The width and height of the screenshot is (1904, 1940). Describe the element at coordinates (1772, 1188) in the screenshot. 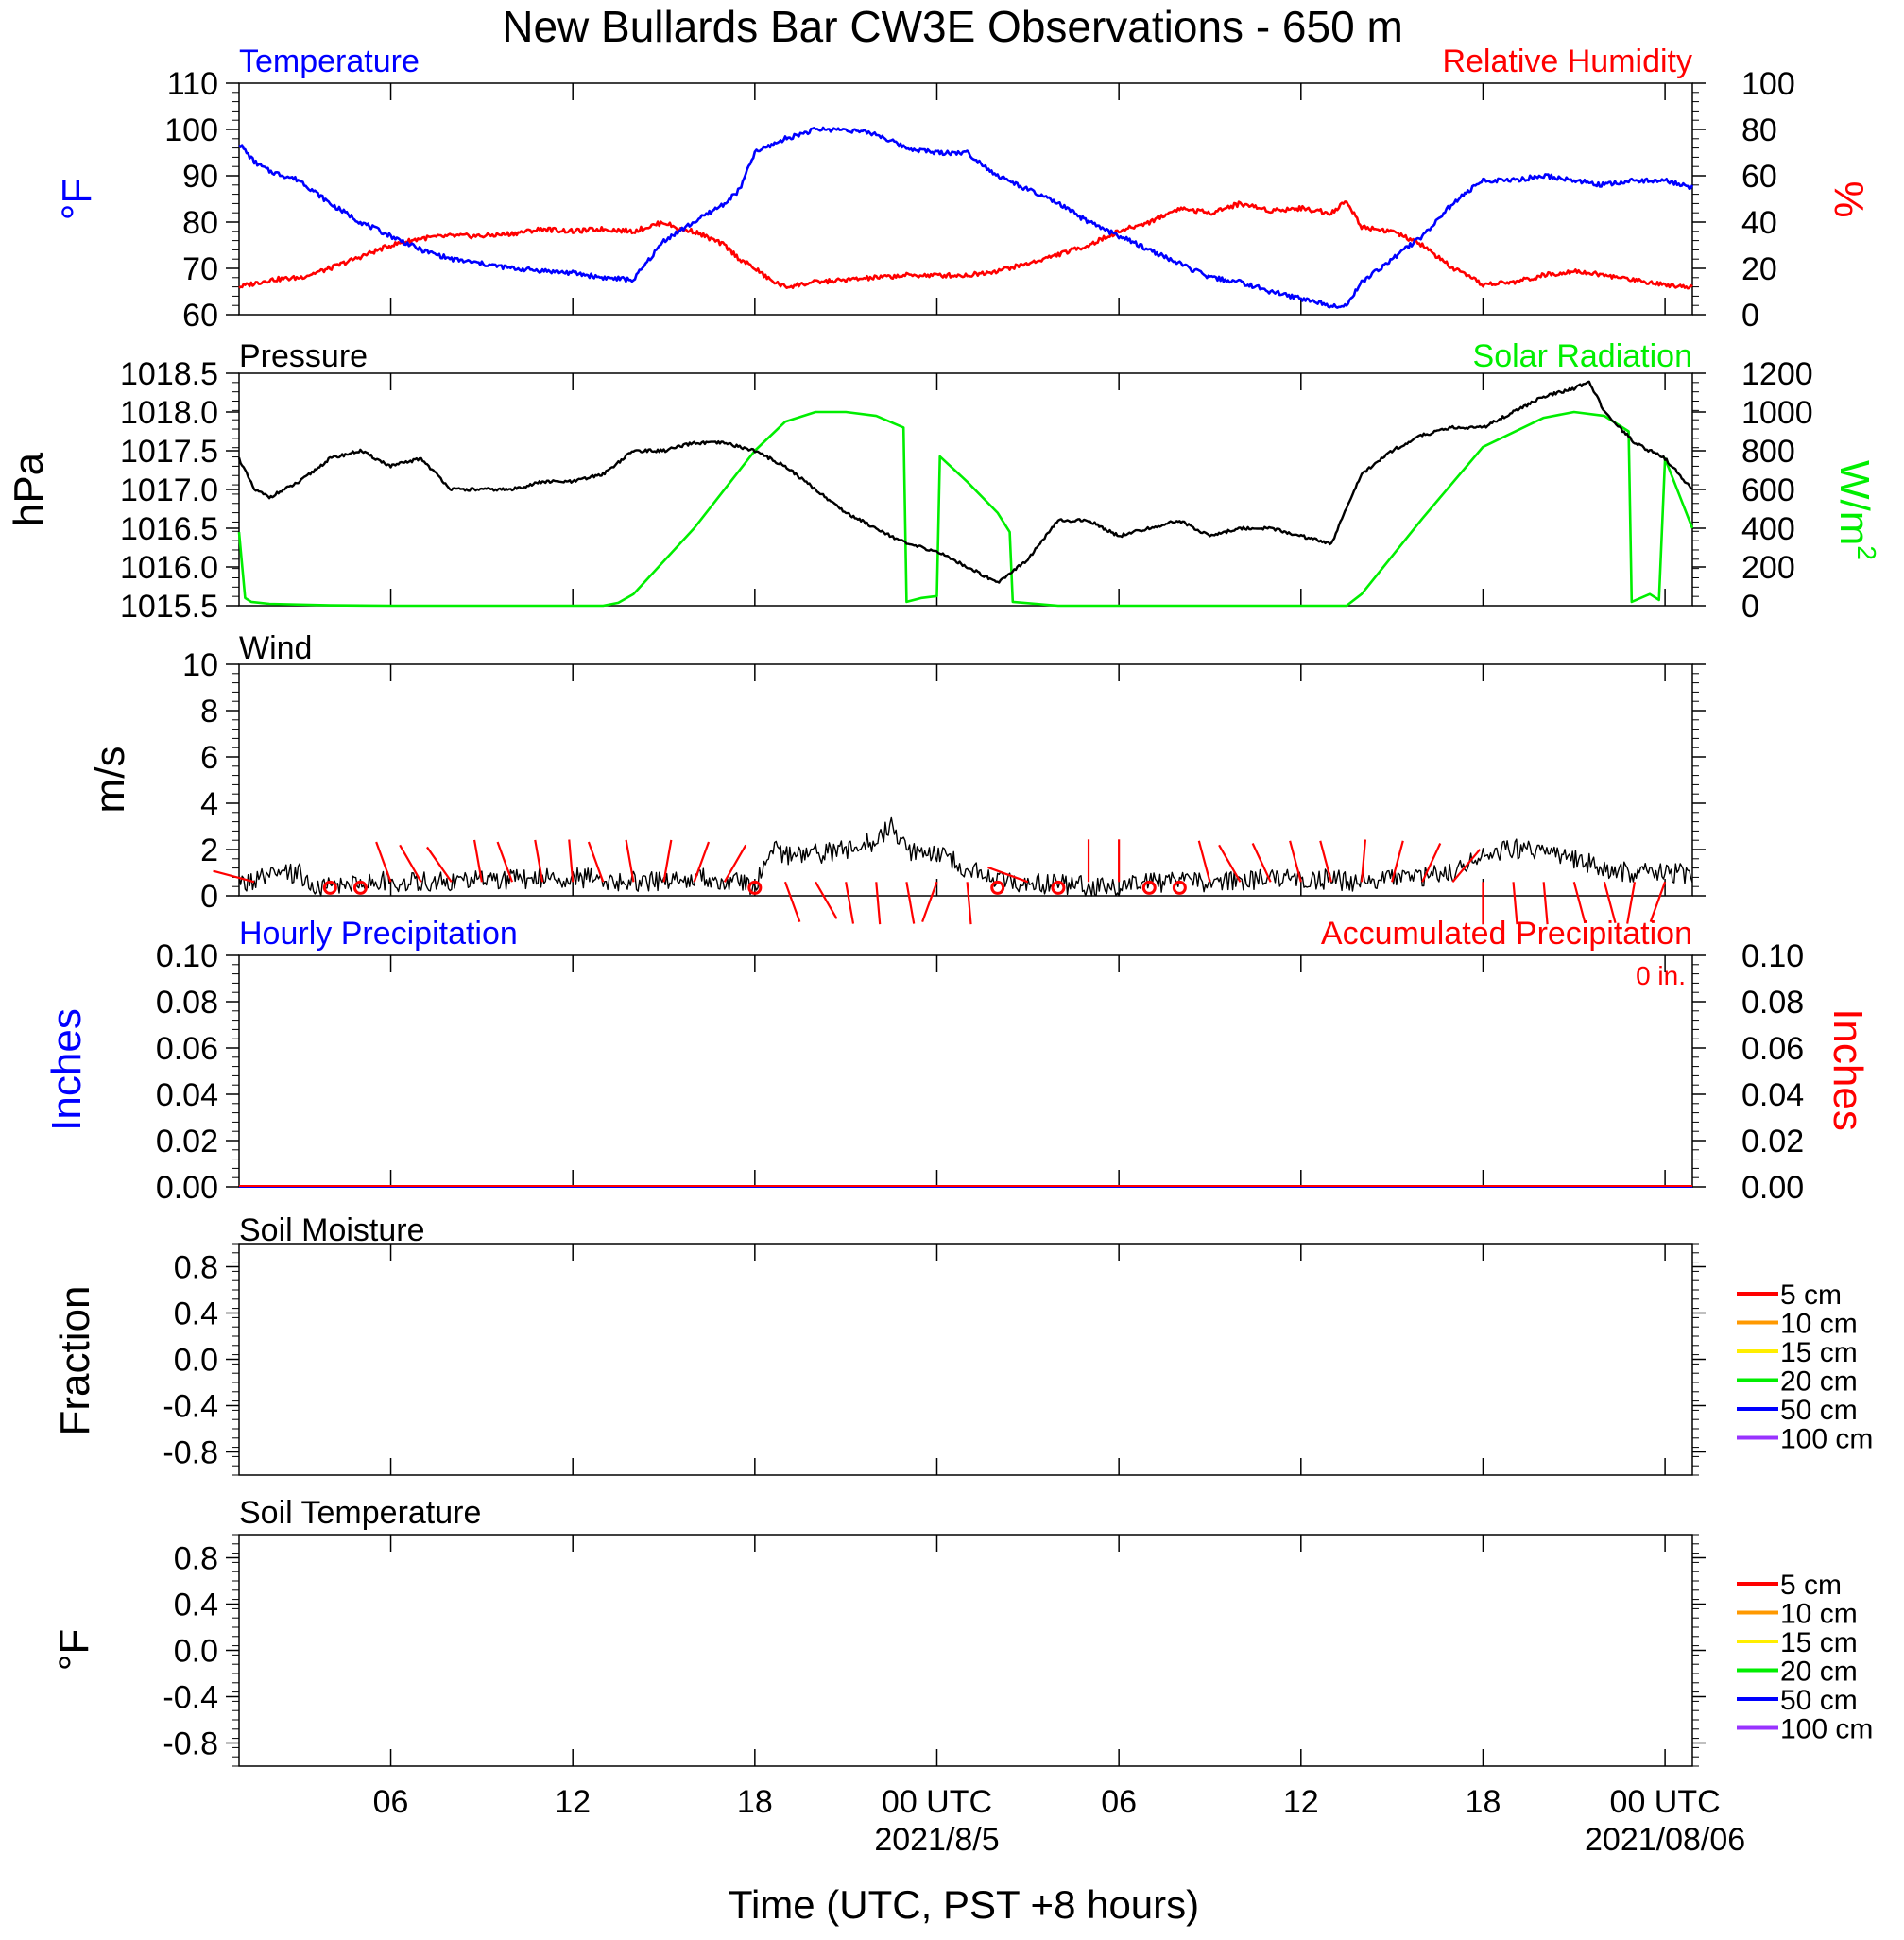

I see `precipitation-ytick-label-right: 0.00` at that location.